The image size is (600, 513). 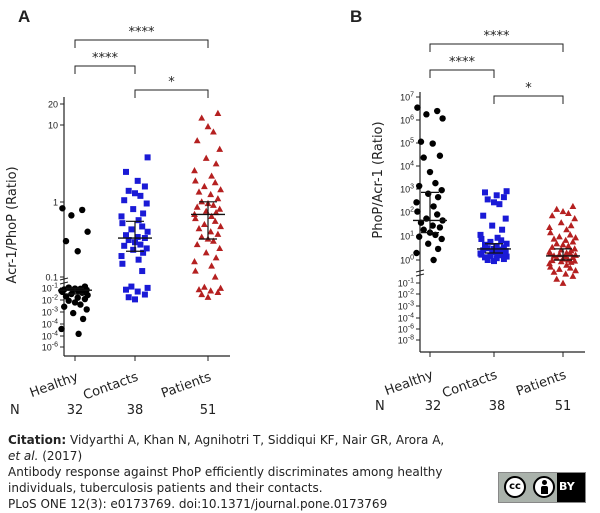 I want to click on panel-a-n-value: 38, so click(x=135, y=410).